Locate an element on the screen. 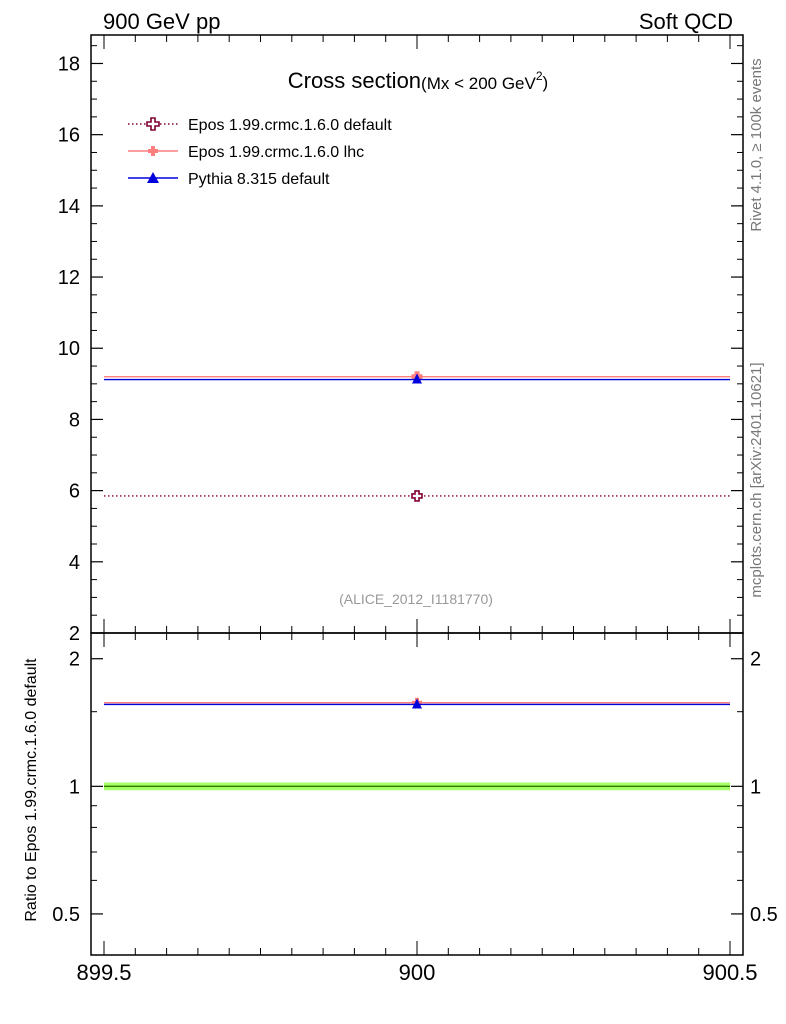  ratio-y-tick-label-right: 2 is located at coordinates (755, 660).